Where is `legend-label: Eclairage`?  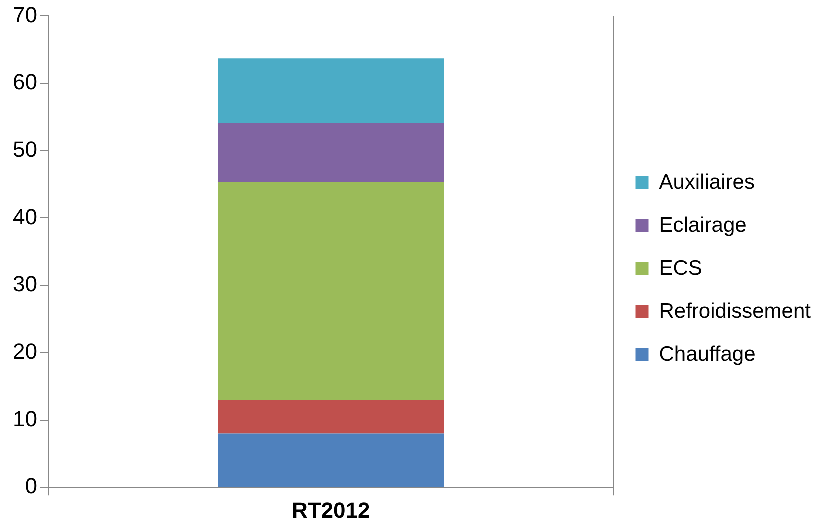 legend-label: Eclairage is located at coordinates (703, 225).